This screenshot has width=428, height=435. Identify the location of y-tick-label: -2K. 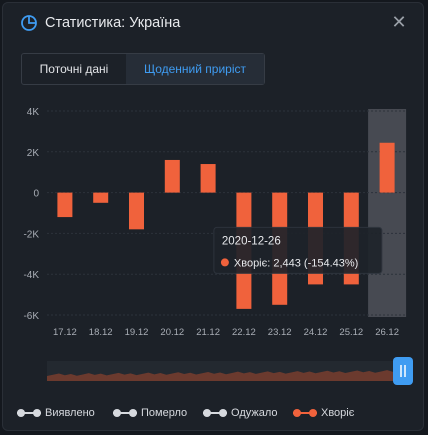
(31, 234).